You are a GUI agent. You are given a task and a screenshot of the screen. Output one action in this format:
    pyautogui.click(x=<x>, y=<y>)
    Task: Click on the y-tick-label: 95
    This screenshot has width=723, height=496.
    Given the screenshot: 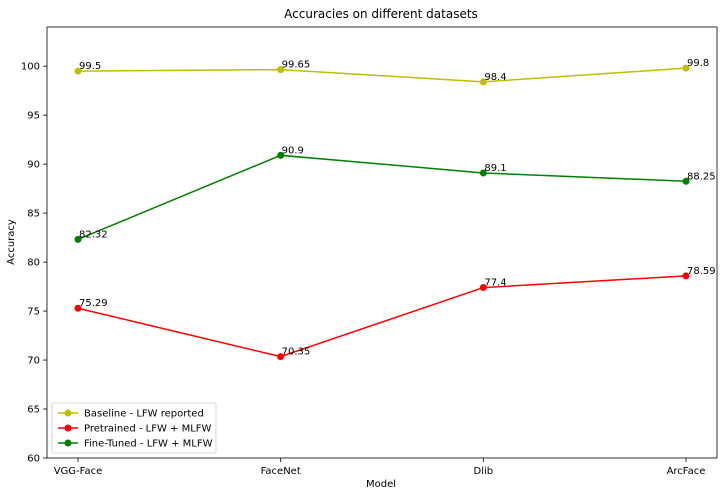 What is the action you would take?
    pyautogui.click(x=33, y=116)
    